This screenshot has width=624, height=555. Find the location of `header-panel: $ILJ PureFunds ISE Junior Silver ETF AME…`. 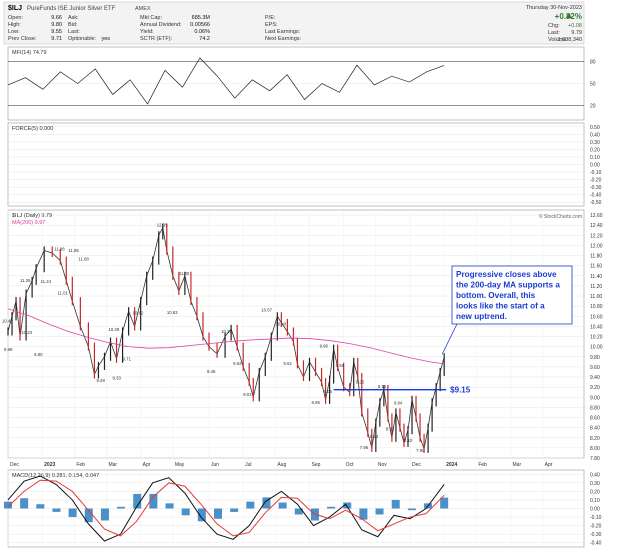

header-panel: $ILJ PureFunds ISE Junior Silver ETF AME… is located at coordinates (294, 23).